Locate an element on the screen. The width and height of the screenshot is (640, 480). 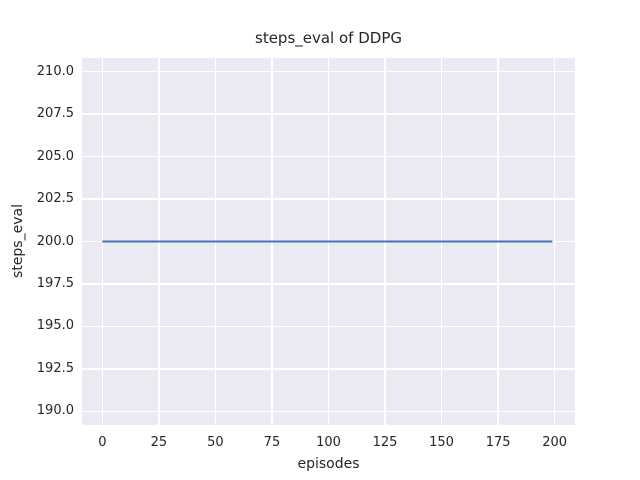
x-tick-label: 175 is located at coordinates (498, 442).